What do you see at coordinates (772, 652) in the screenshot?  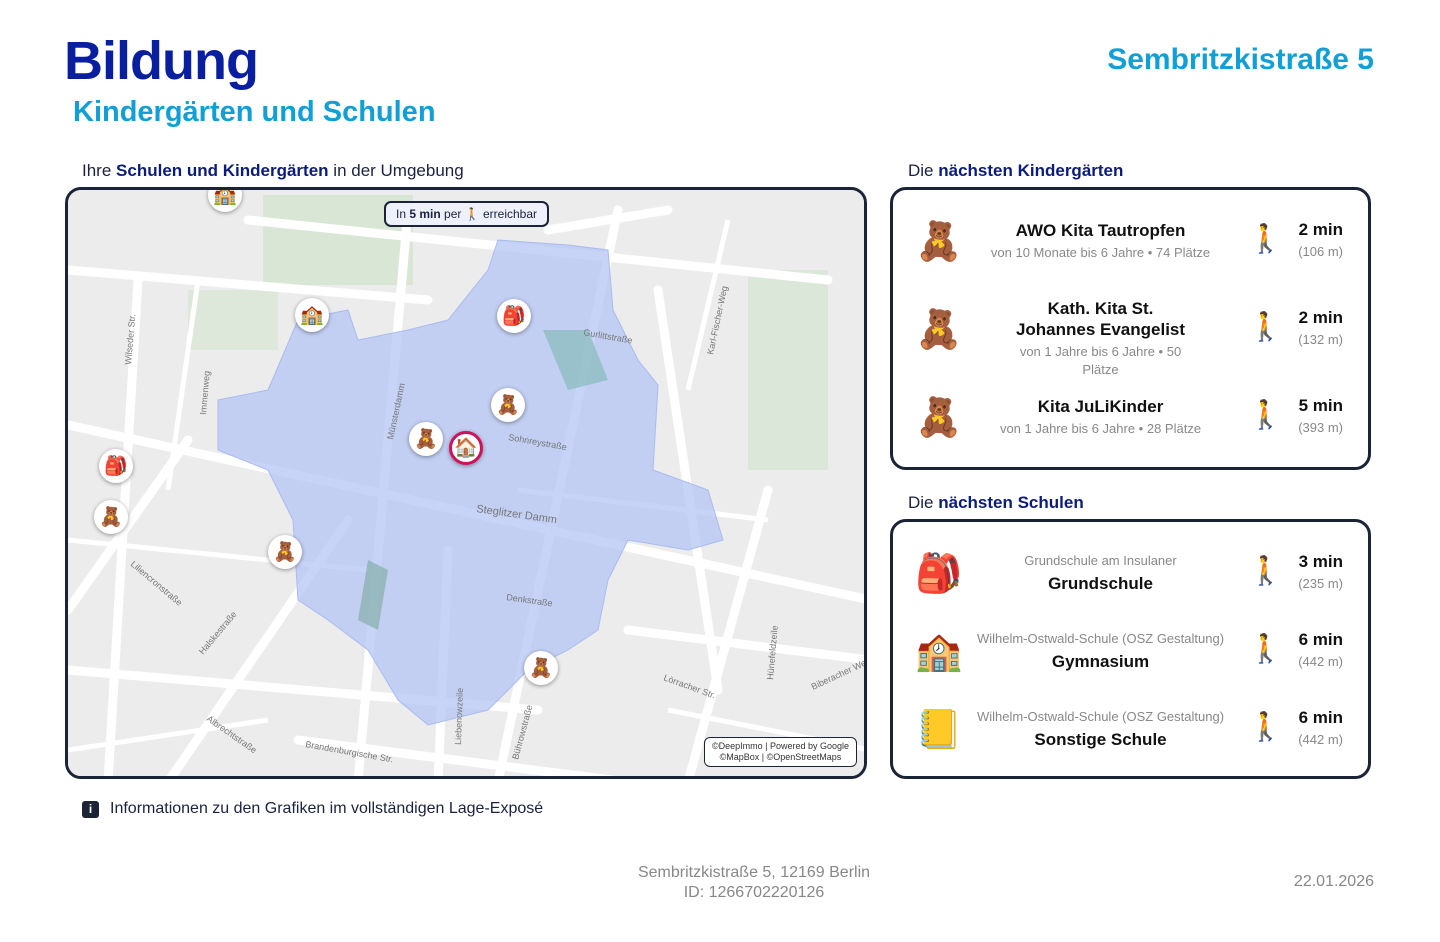 I see `svg-text: Hünefeldzeile` at bounding box center [772, 652].